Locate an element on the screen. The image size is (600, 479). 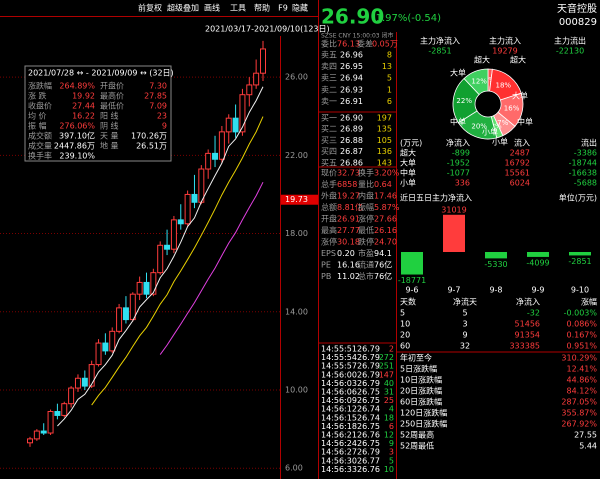
summary-label: 天 量 is located at coordinates (109, 136).